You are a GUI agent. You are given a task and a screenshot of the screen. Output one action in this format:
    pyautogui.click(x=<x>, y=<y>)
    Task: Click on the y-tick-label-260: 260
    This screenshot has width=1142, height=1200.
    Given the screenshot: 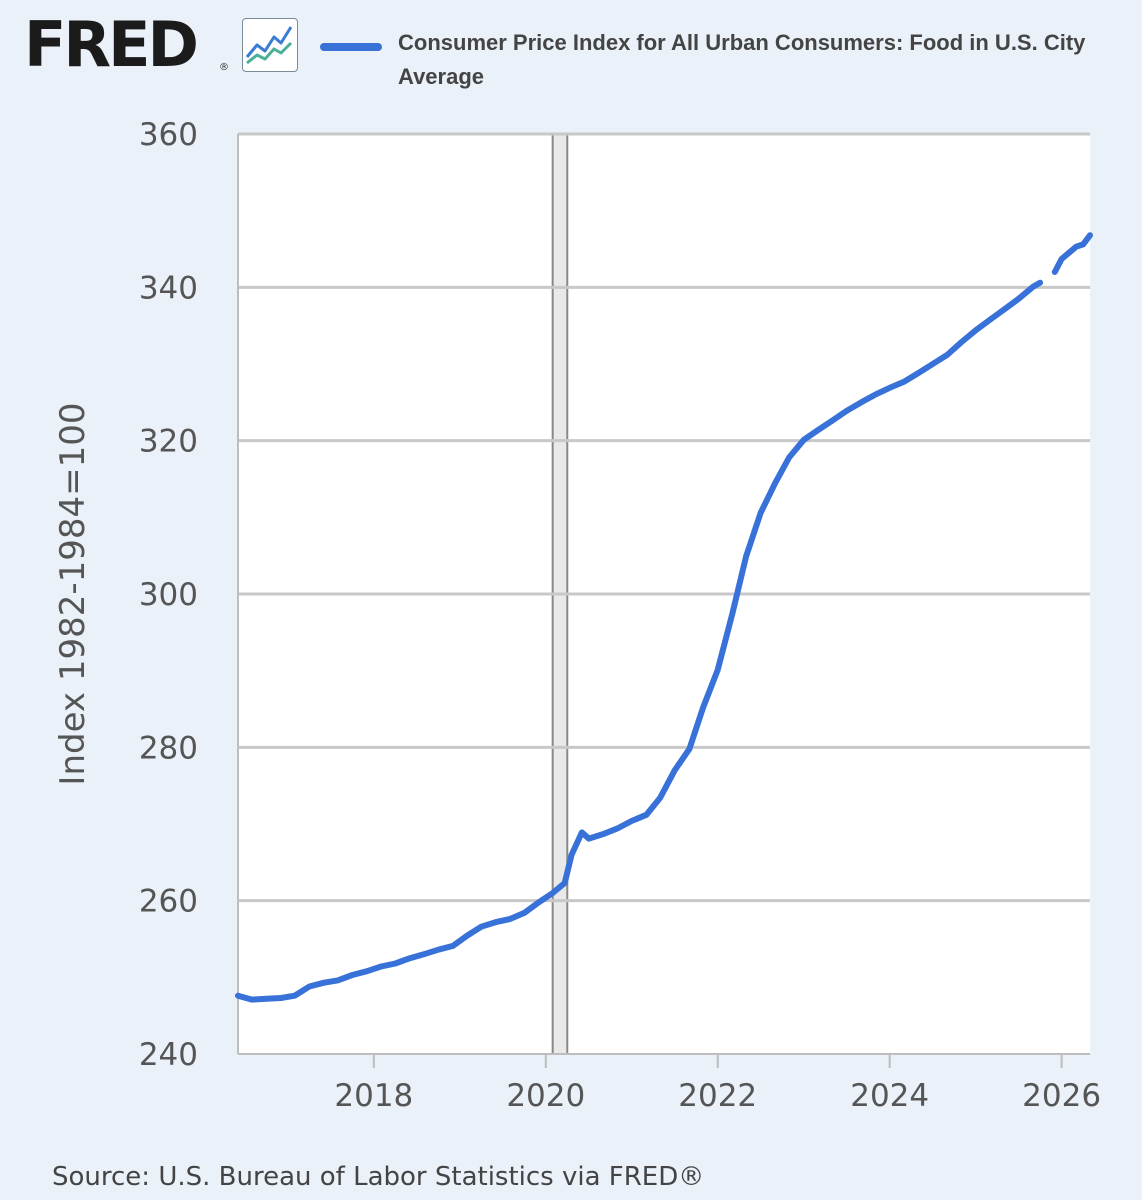 What is the action you would take?
    pyautogui.click(x=168, y=902)
    